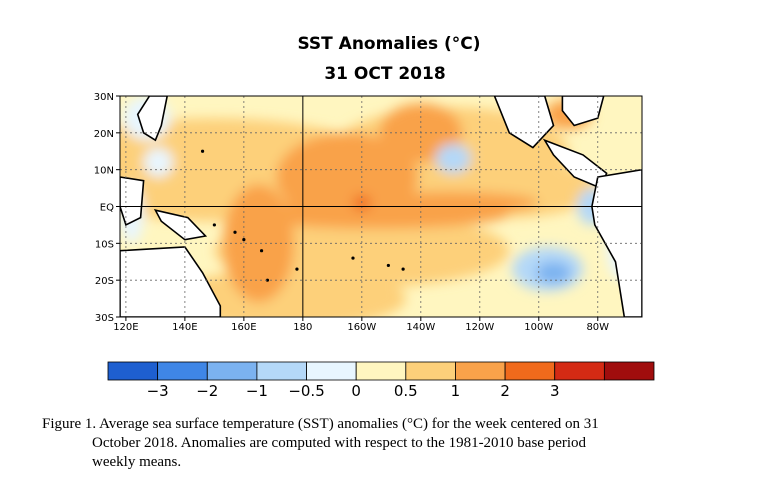 The height and width of the screenshot is (497, 758). Describe the element at coordinates (104, 97) in the screenshot. I see `y-tick-label: 30N` at that location.